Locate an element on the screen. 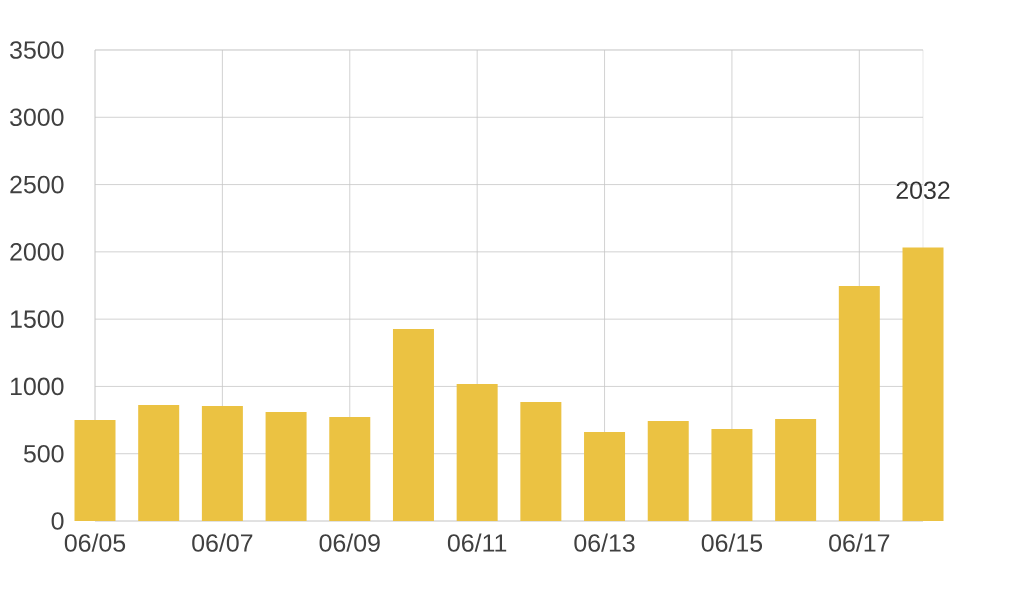 This screenshot has height=595, width=1024. y-tick-label: 1000 is located at coordinates (37, 386).